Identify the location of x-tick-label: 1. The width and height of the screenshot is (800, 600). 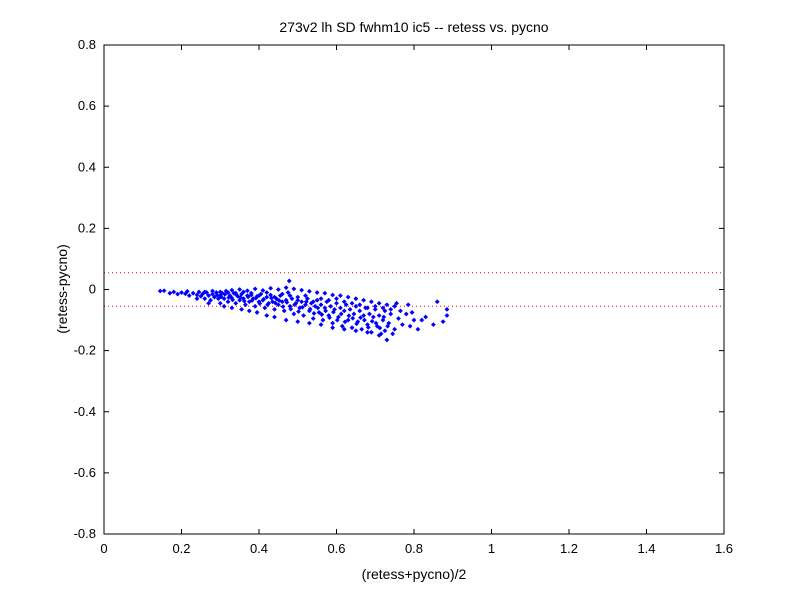
(491, 548).